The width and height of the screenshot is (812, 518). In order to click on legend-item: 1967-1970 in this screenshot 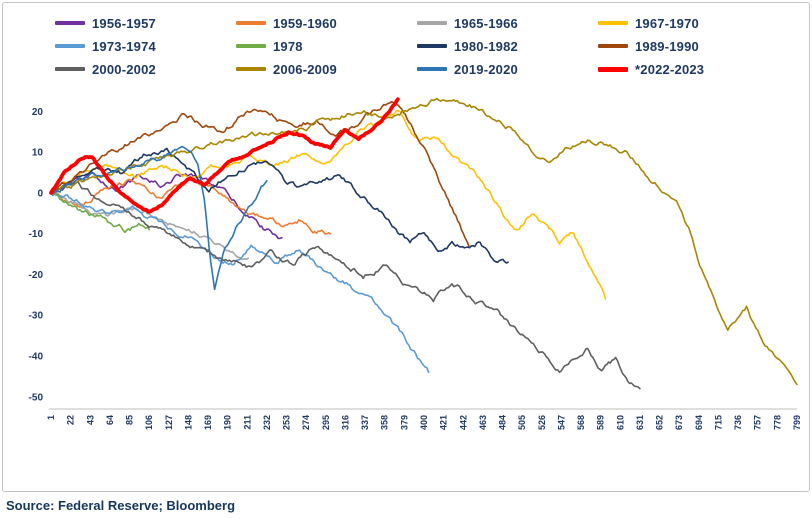, I will do `click(688, 23)`.